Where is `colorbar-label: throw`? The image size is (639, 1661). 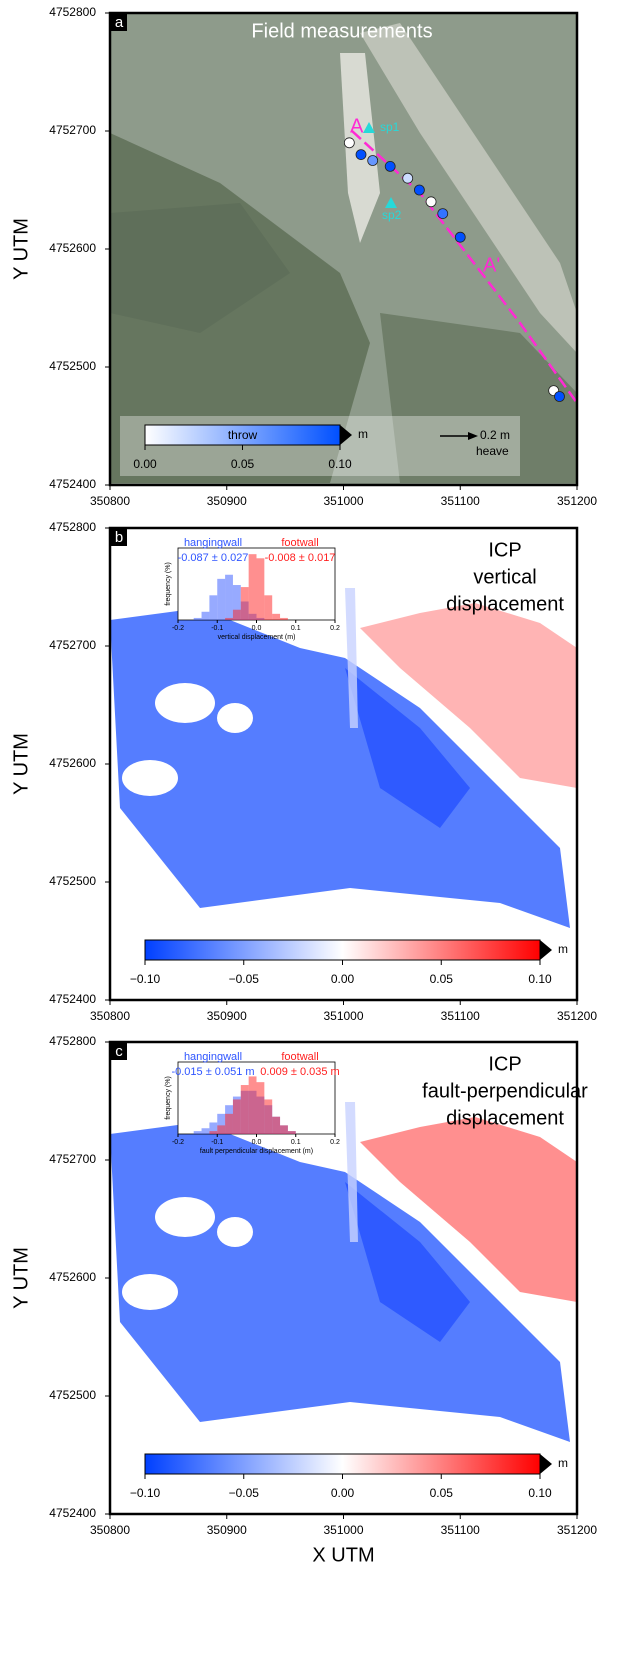 colorbar-label: throw is located at coordinates (243, 435).